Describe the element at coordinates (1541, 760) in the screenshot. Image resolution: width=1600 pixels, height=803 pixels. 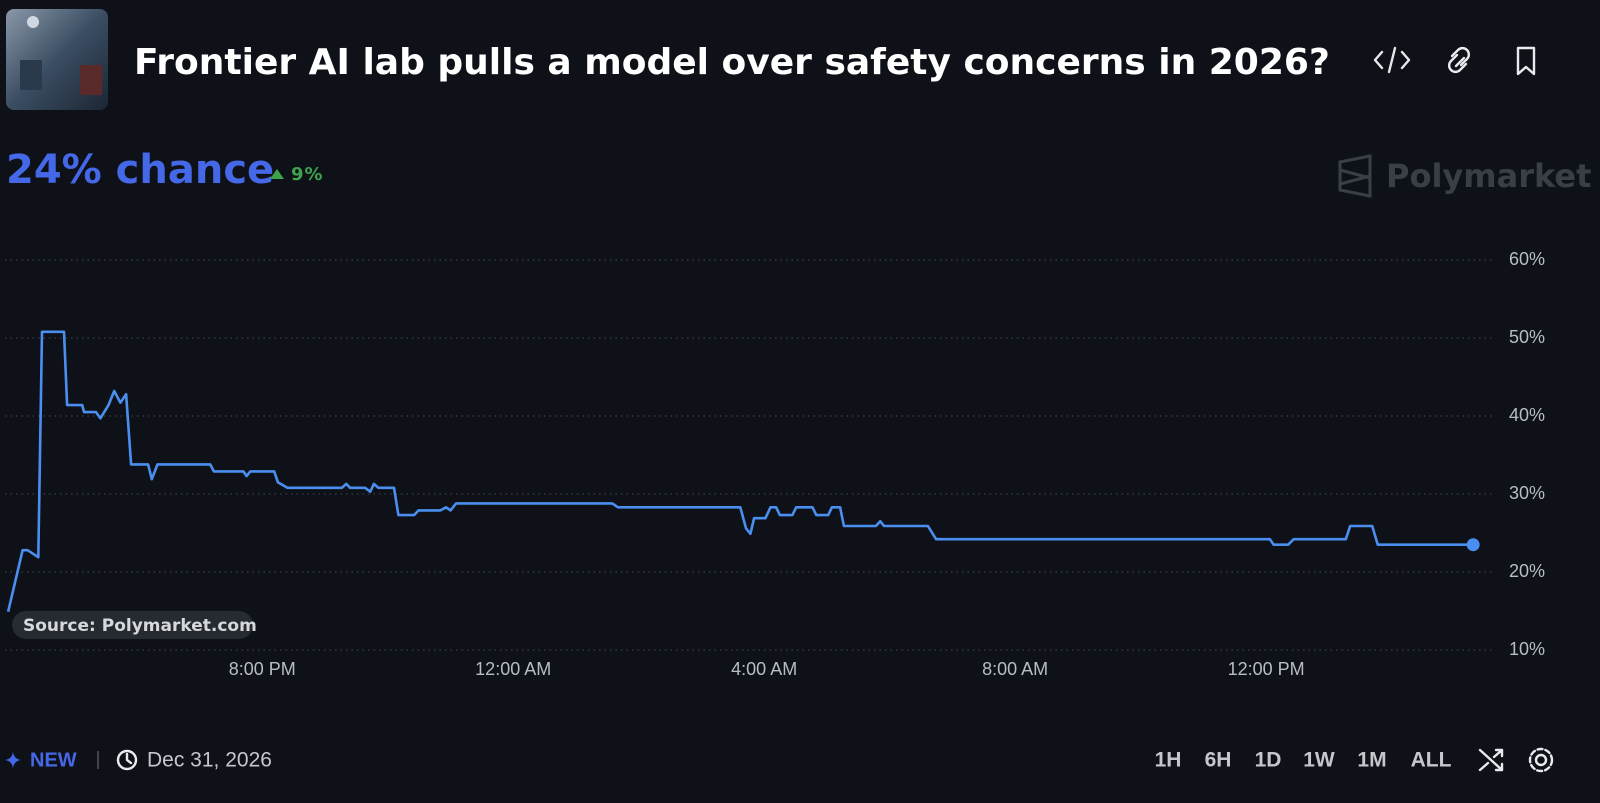
I see `settings-icon` at that location.